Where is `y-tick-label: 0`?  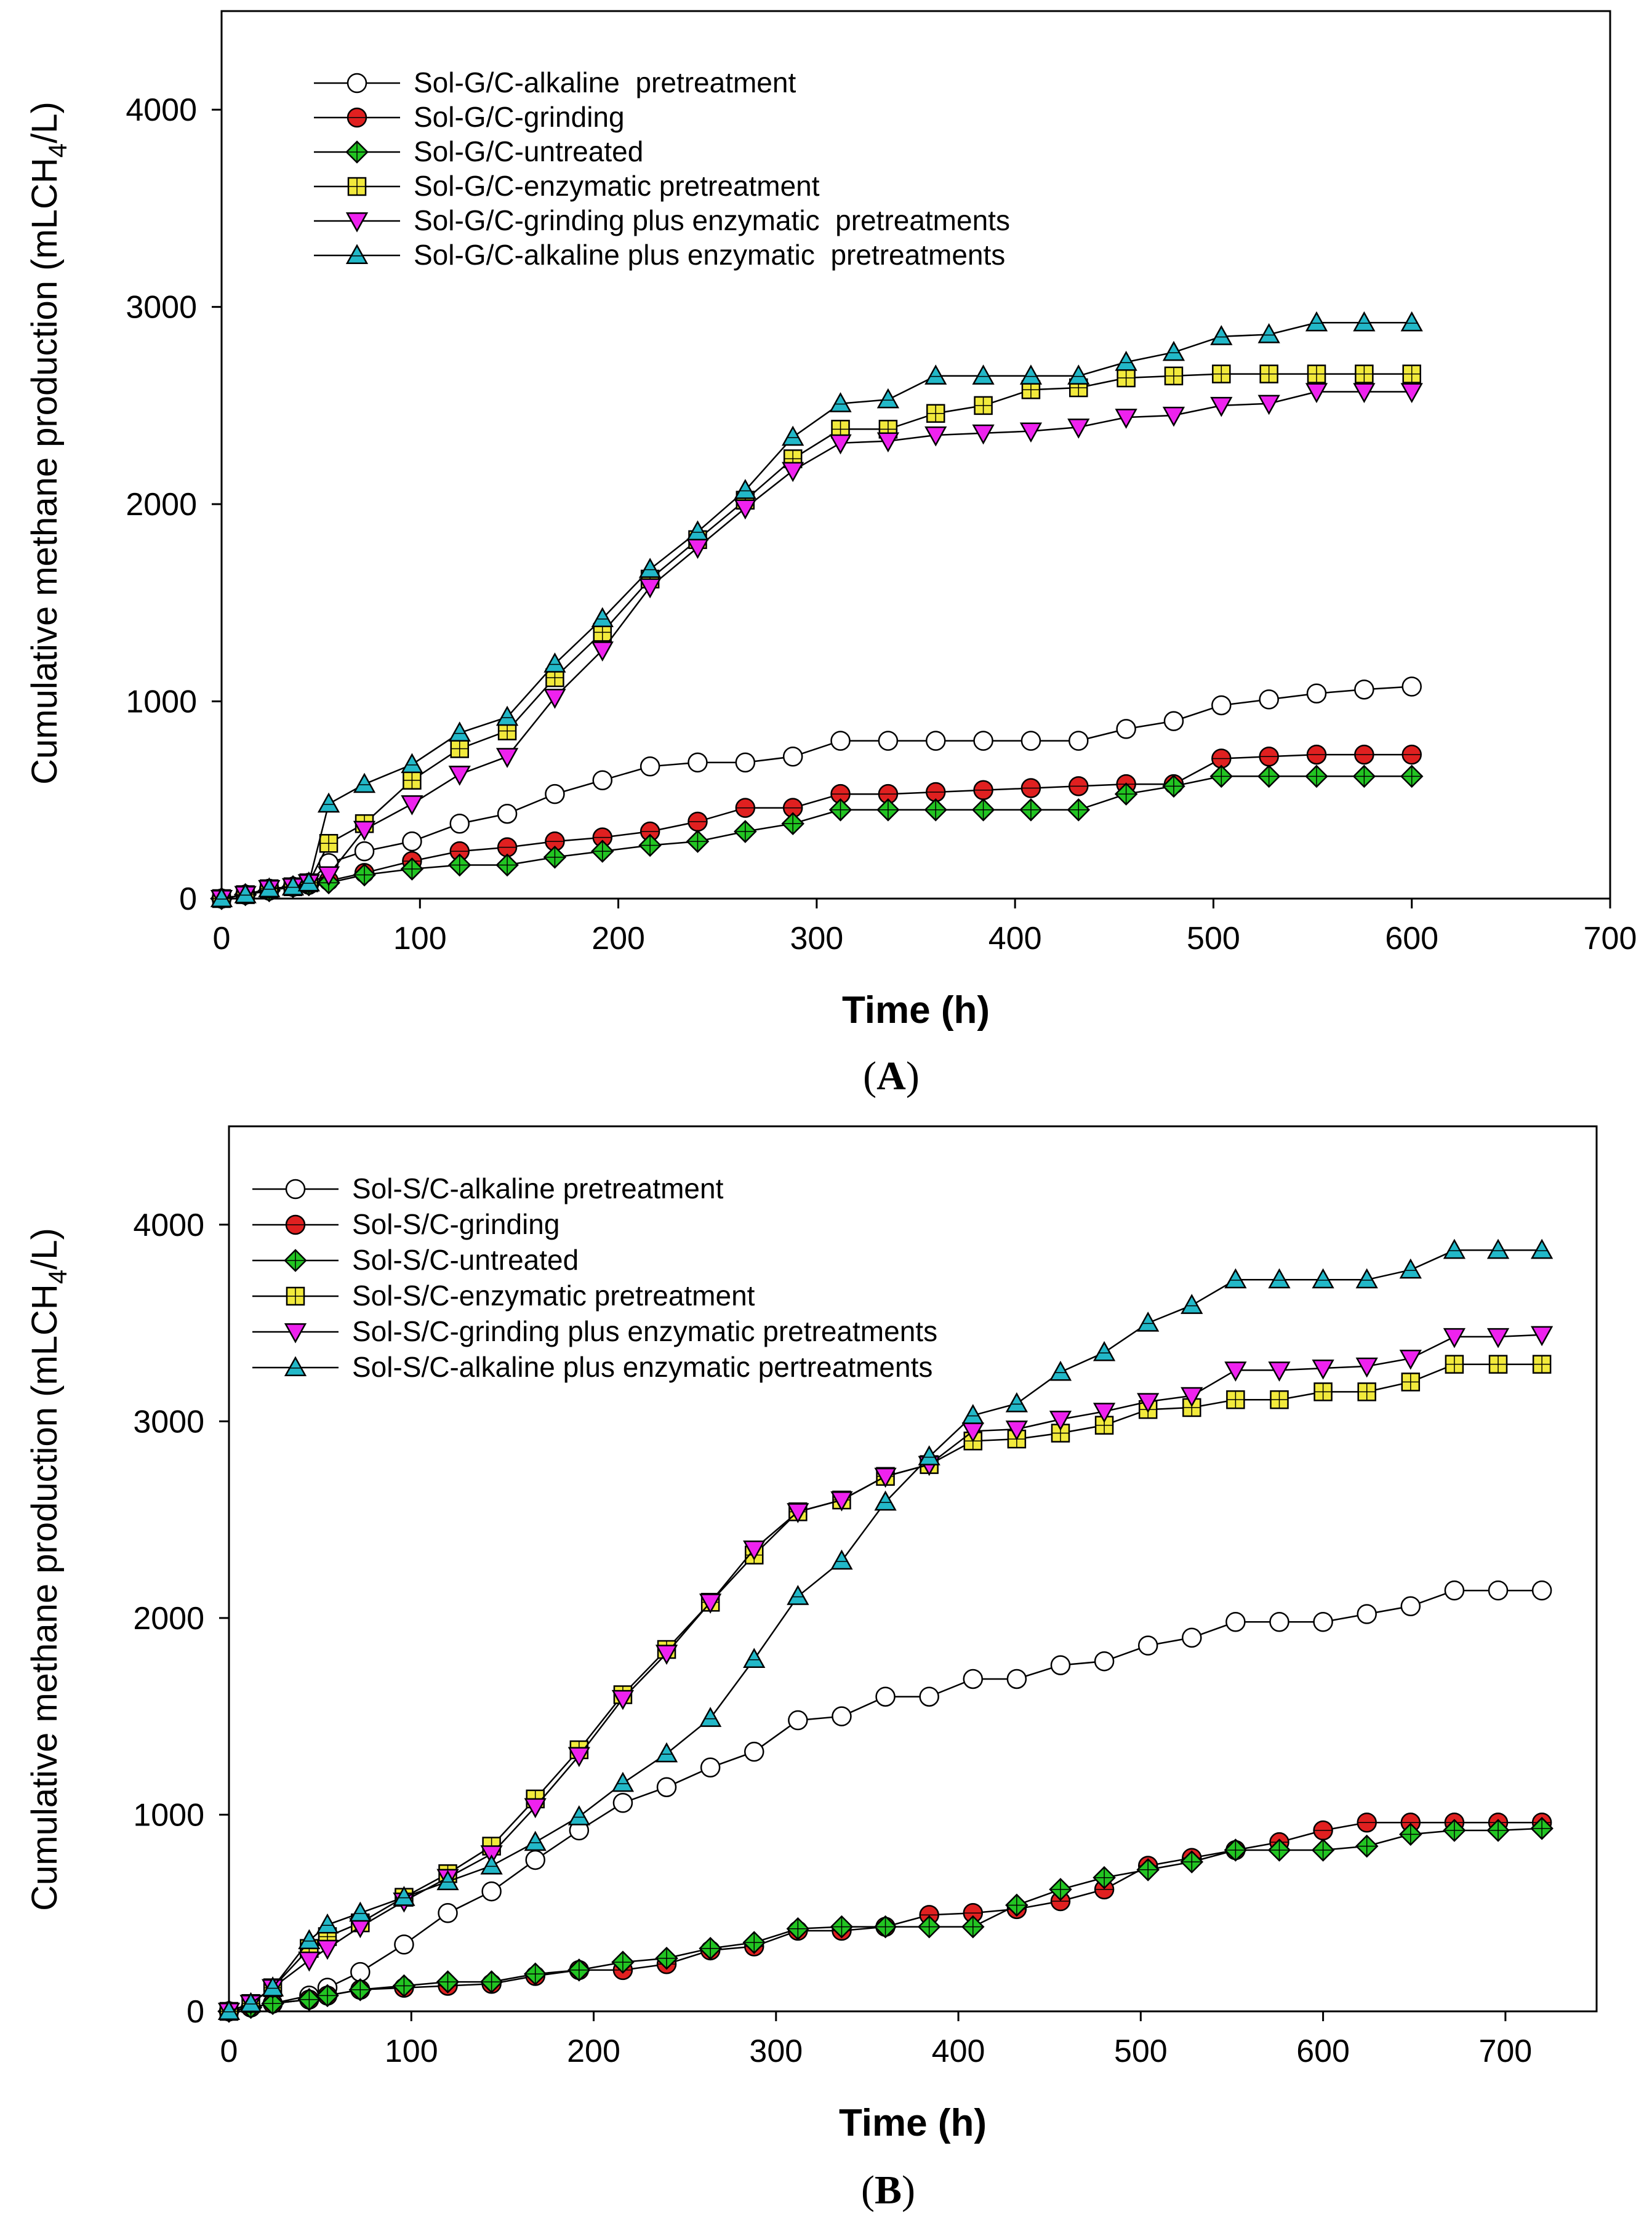
y-tick-label: 0 is located at coordinates (195, 2012).